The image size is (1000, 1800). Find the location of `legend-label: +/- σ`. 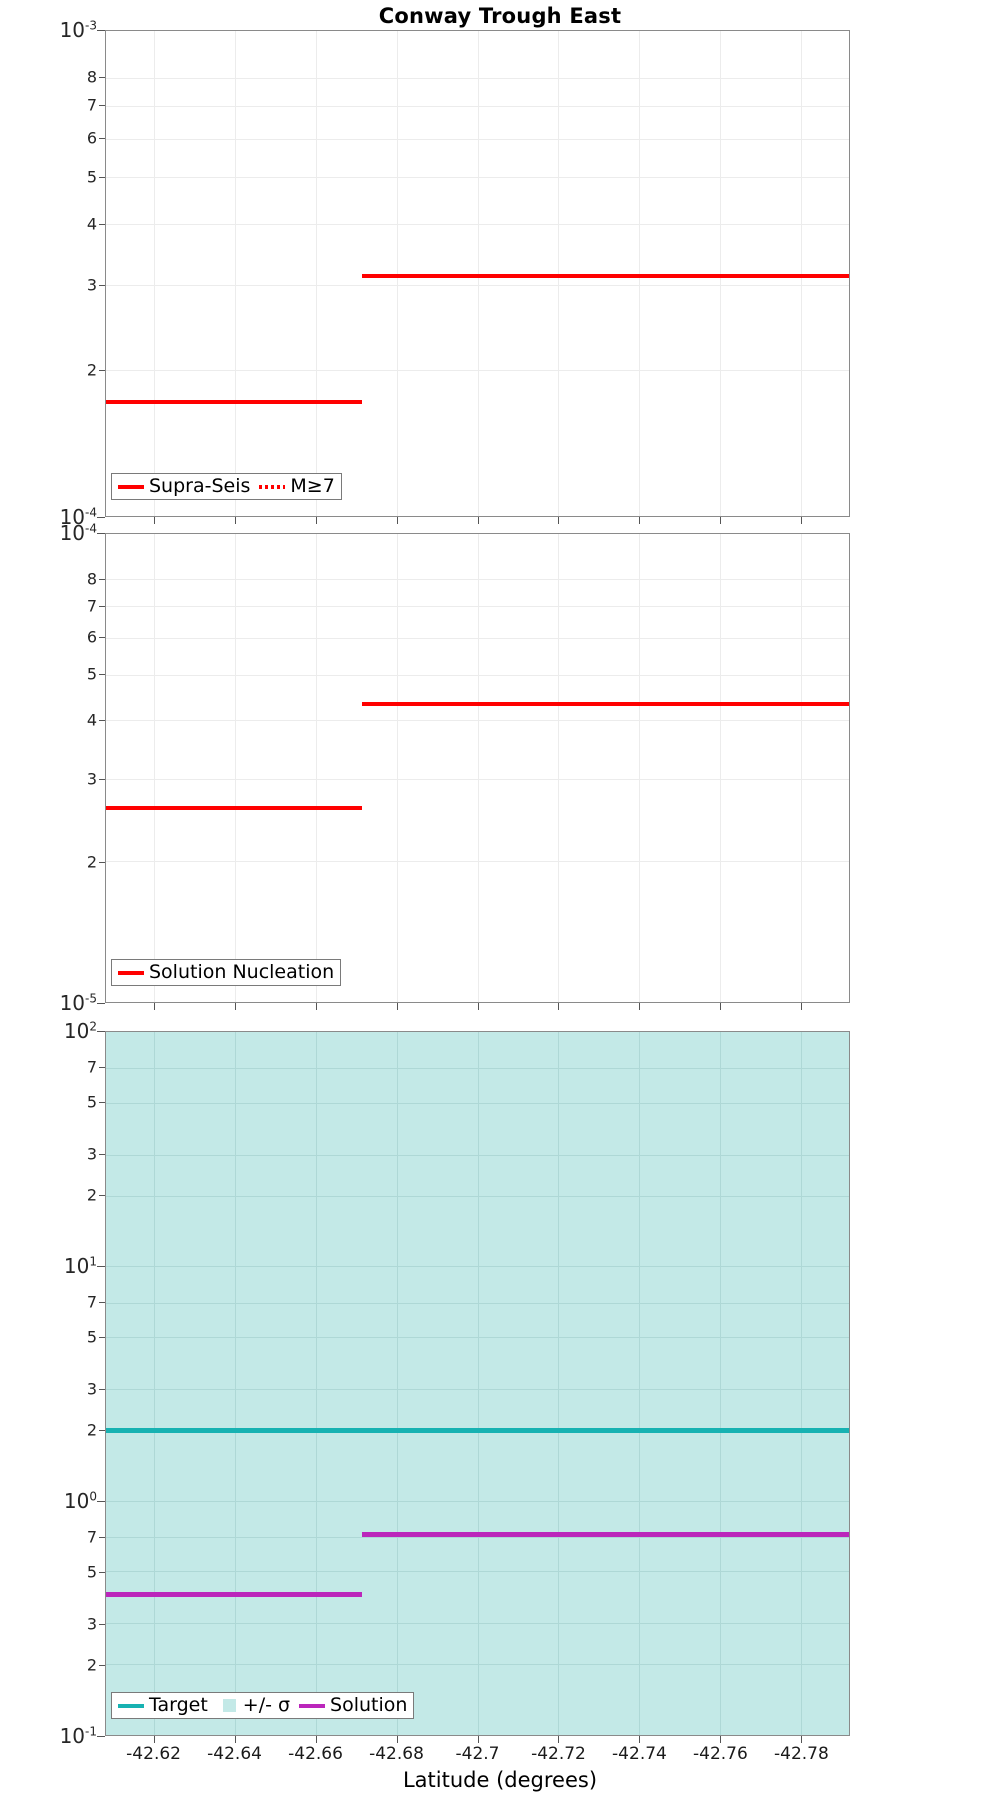

legend-label: +/- σ is located at coordinates (266, 1705).